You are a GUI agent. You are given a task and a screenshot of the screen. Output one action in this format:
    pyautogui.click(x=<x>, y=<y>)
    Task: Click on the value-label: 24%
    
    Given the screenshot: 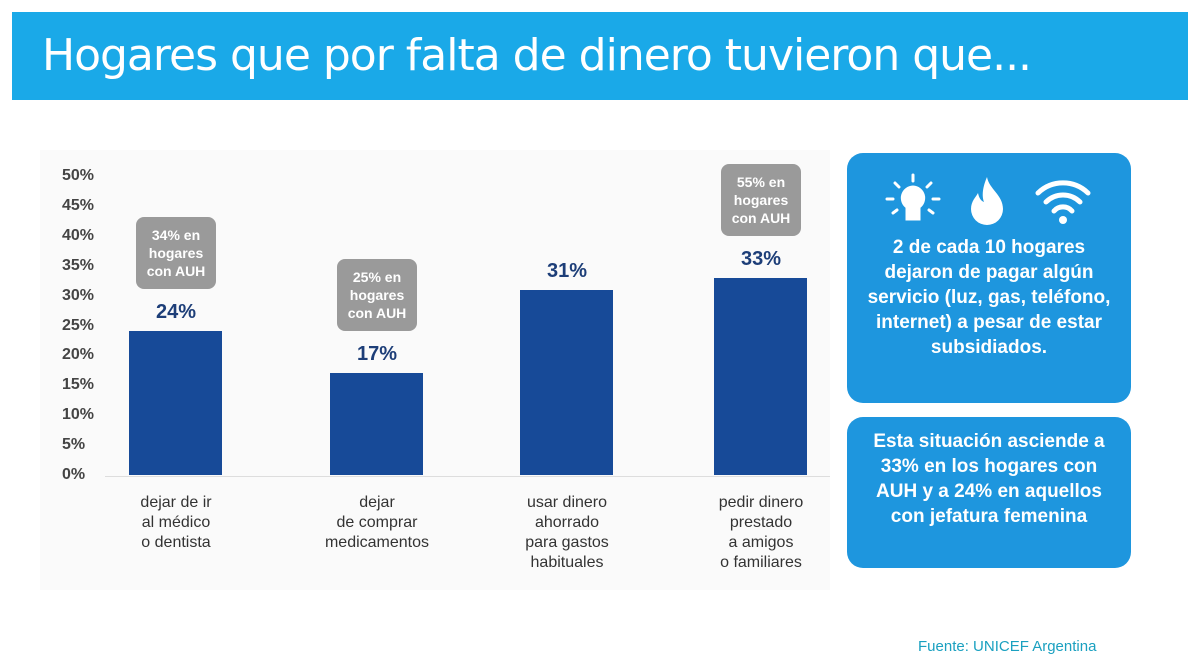 What is the action you would take?
    pyautogui.click(x=176, y=312)
    